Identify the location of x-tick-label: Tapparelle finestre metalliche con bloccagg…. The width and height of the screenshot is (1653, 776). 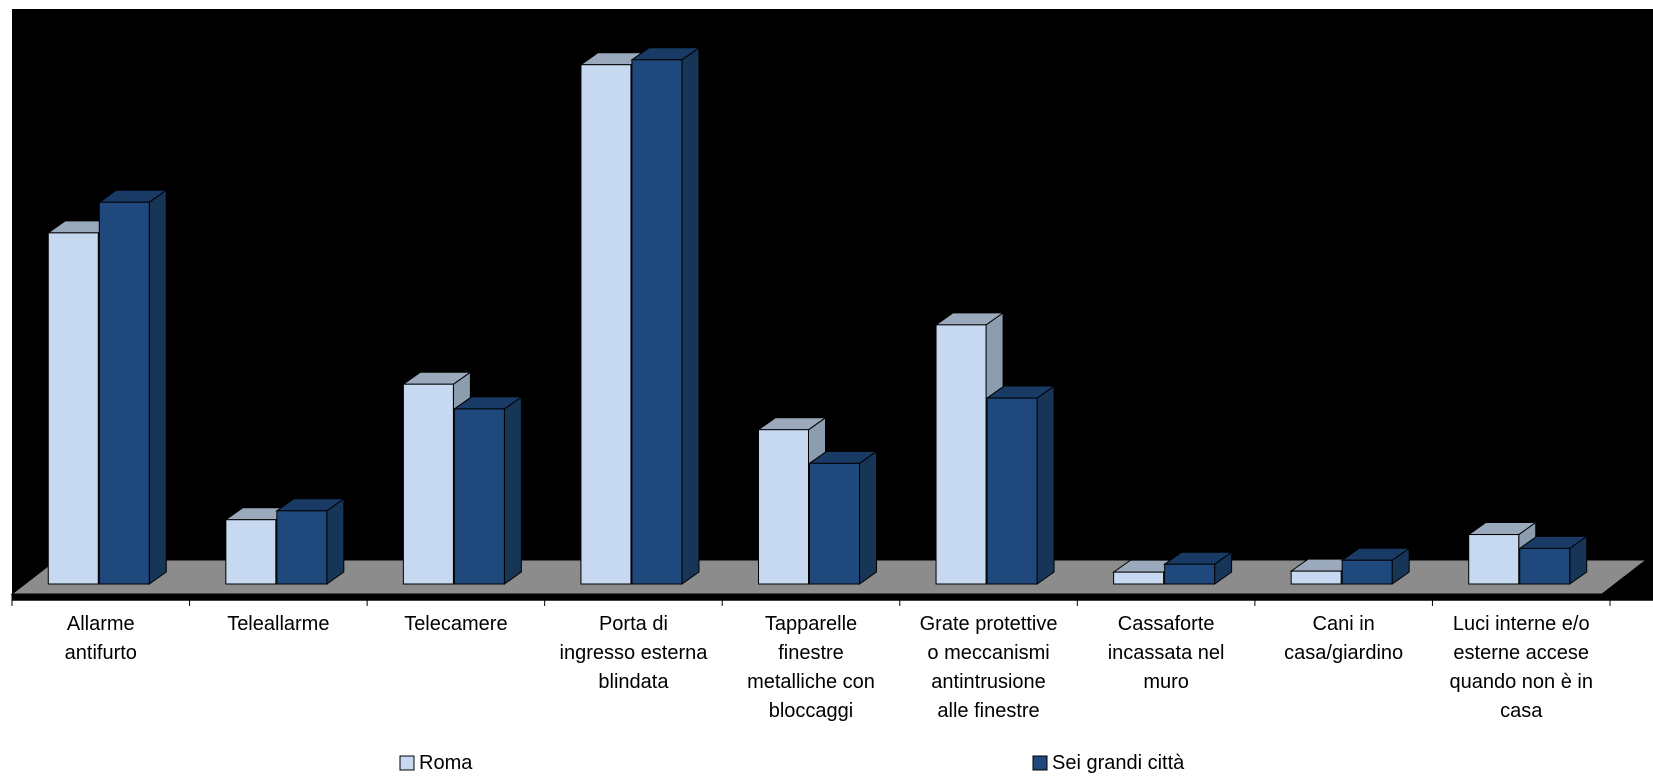
(811, 667).